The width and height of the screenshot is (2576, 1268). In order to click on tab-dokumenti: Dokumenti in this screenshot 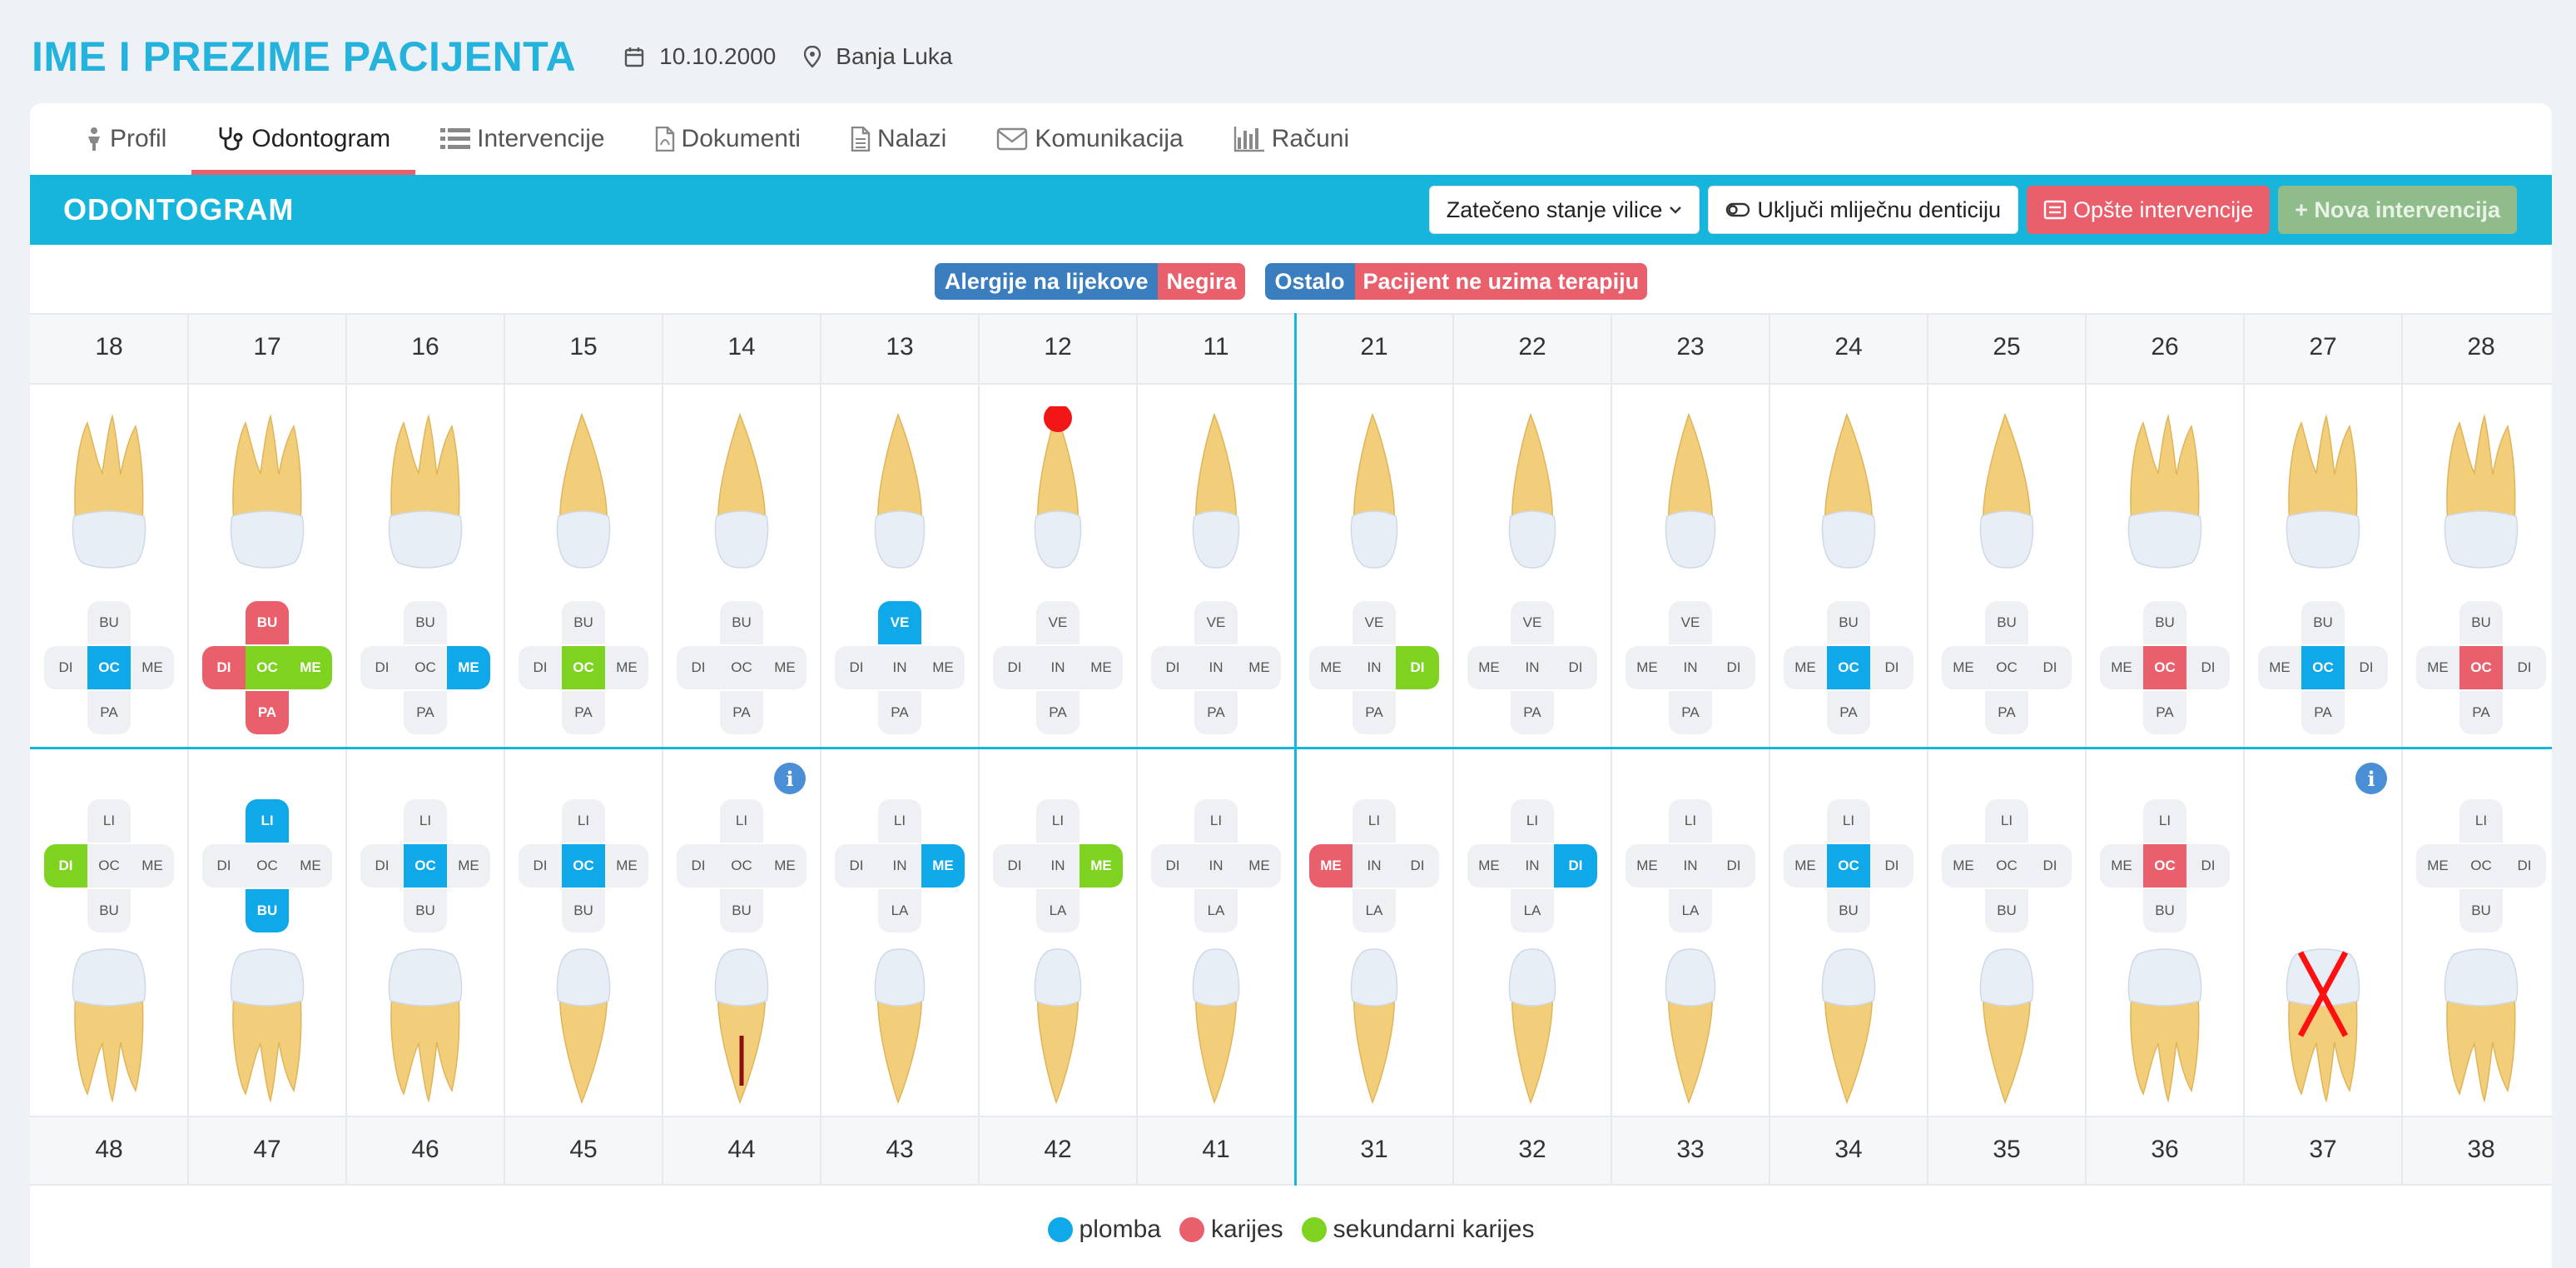, I will do `click(728, 139)`.